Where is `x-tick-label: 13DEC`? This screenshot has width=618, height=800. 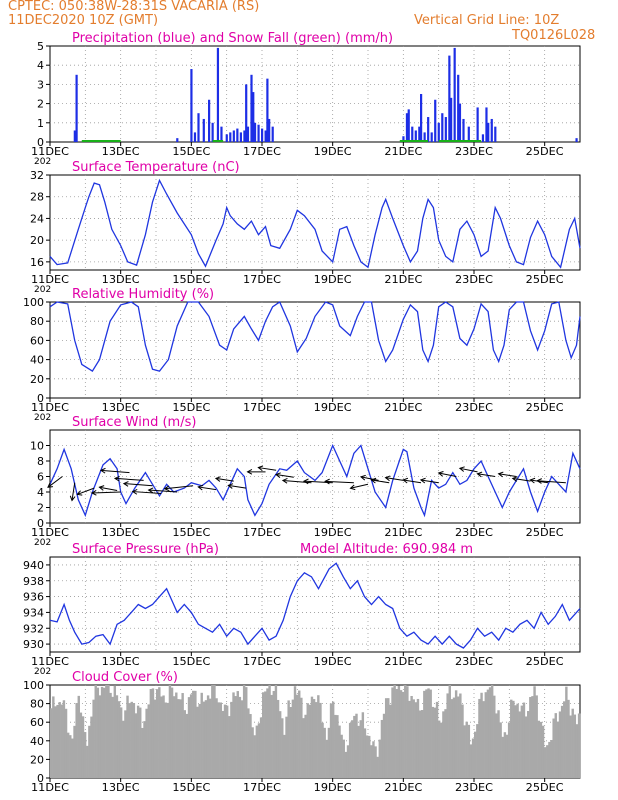
x-tick-label: 13DEC is located at coordinates (121, 151).